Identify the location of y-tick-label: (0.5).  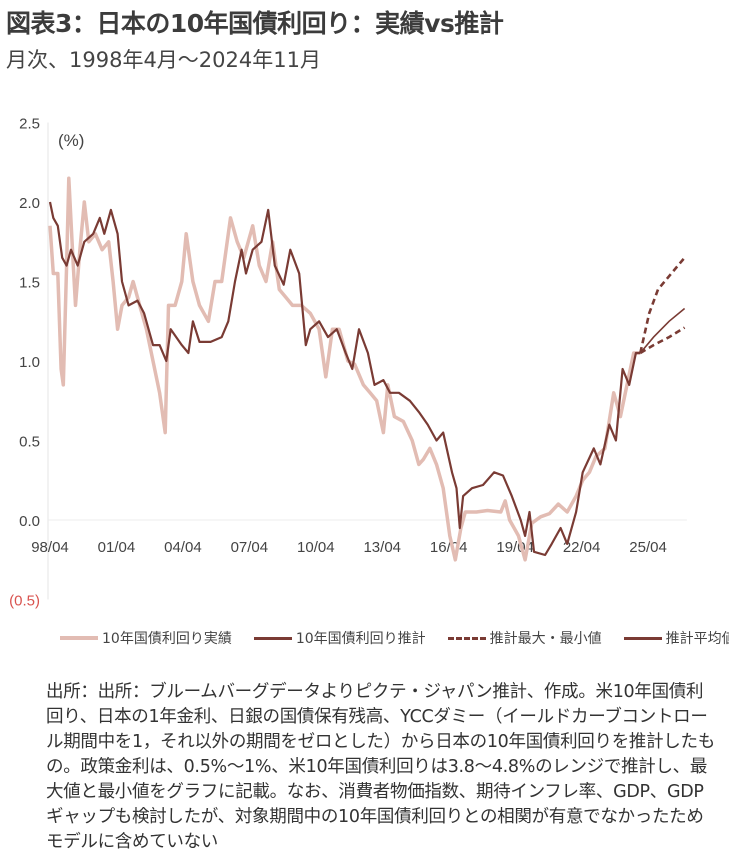
(24, 601).